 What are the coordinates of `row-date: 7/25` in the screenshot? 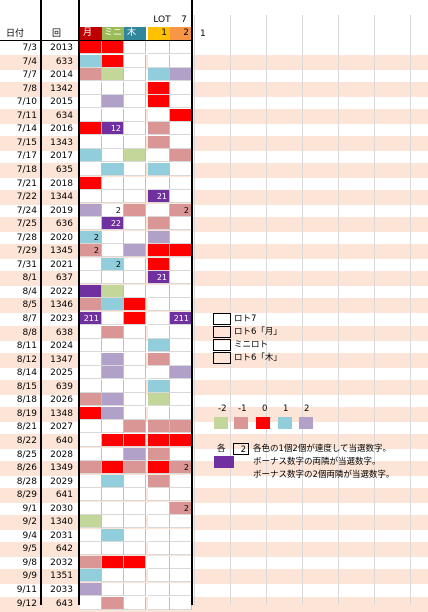 It's located at (26, 224).